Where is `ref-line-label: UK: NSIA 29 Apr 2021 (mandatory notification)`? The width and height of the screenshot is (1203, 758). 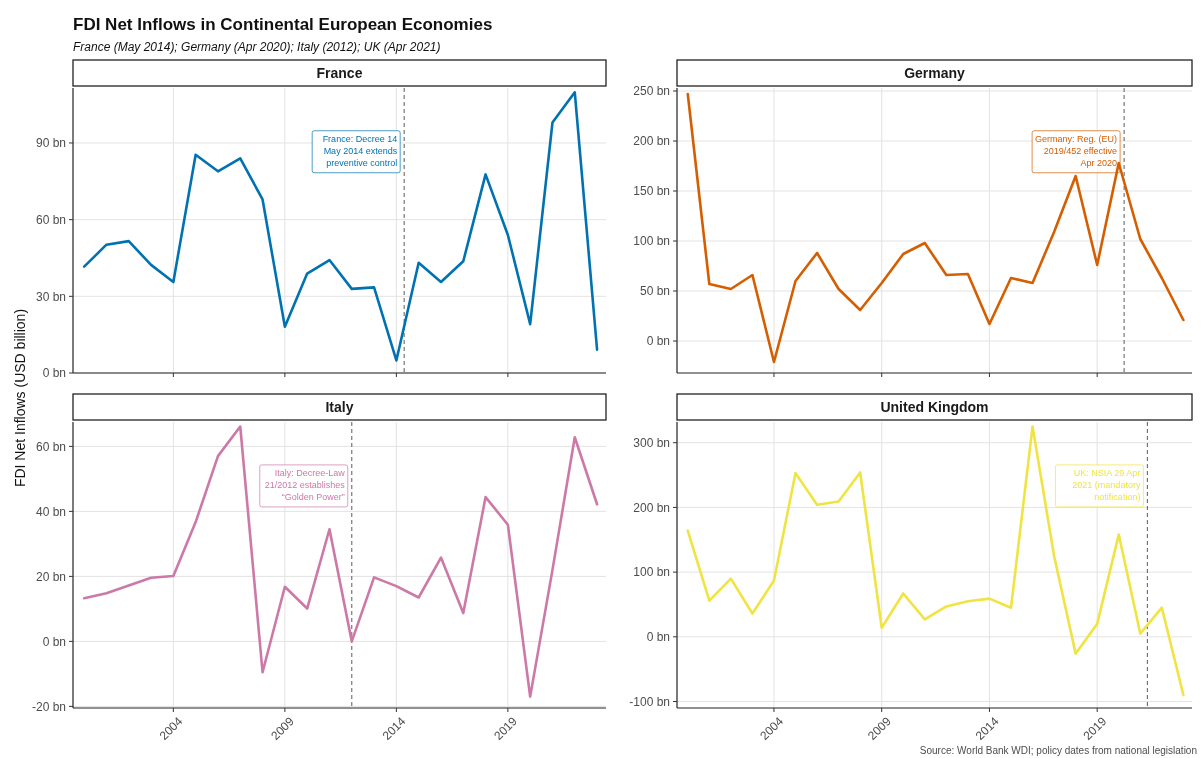
ref-line-label: UK: NSIA 29 Apr 2021 (mandatory notification) is located at coordinates (1106, 484).